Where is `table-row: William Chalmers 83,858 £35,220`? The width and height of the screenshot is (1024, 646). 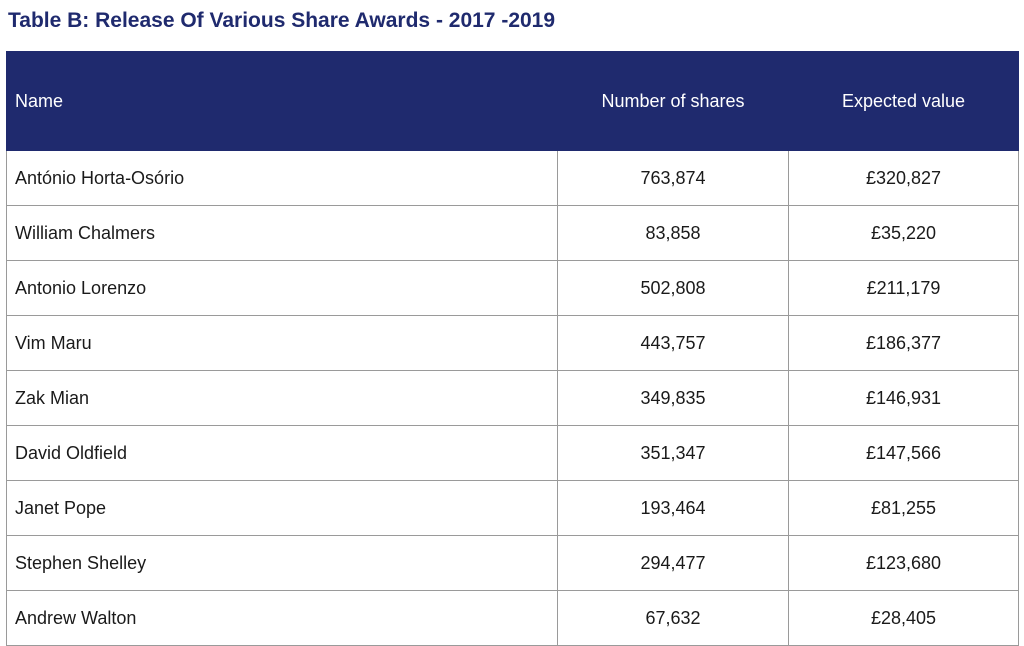 table-row: William Chalmers 83,858 £35,220 is located at coordinates (512, 233).